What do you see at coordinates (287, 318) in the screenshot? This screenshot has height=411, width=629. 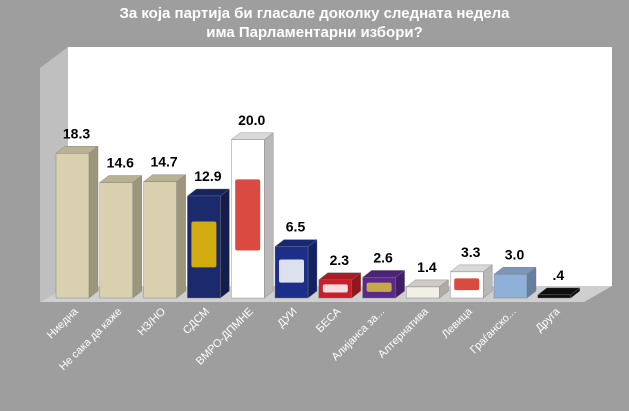 I see `category-label: ДУИ` at bounding box center [287, 318].